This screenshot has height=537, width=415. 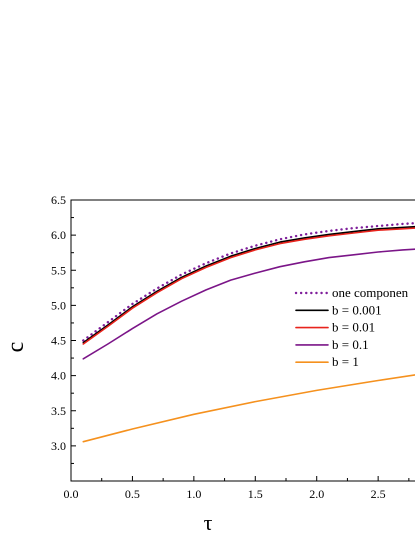 What do you see at coordinates (58, 411) in the screenshot?
I see `y-tick-label: 3.5` at bounding box center [58, 411].